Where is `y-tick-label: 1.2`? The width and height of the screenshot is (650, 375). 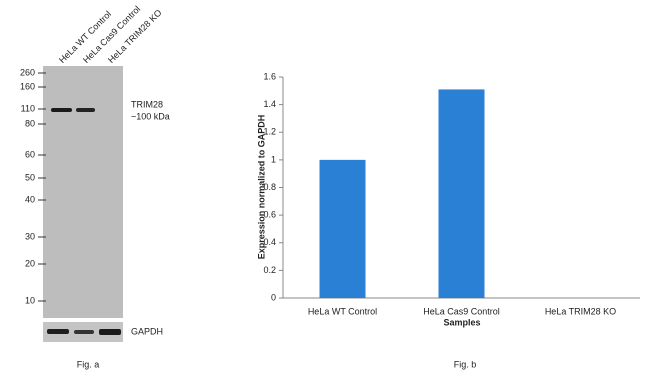 y-tick-label: 1.2 is located at coordinates (269, 132).